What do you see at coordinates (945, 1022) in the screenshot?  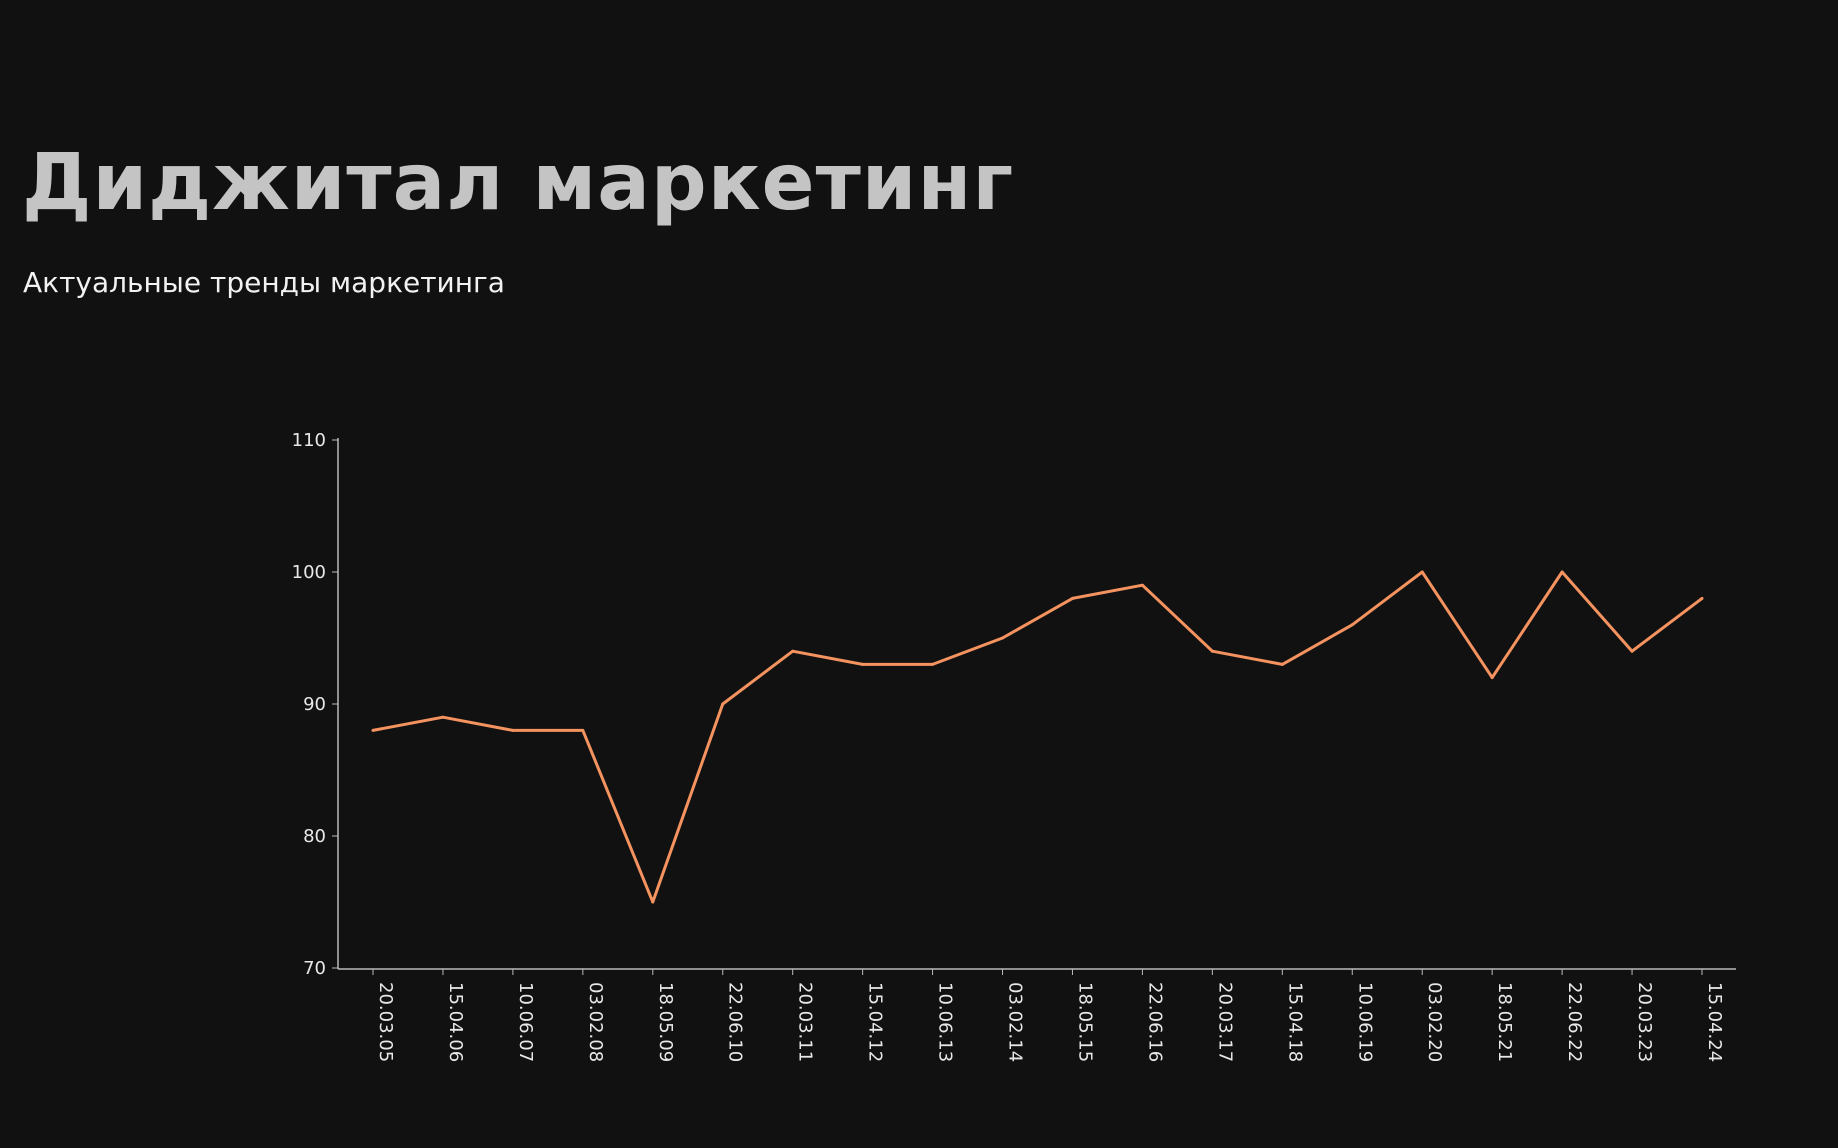 I see `x-tick-label: 10.06.13` at bounding box center [945, 1022].